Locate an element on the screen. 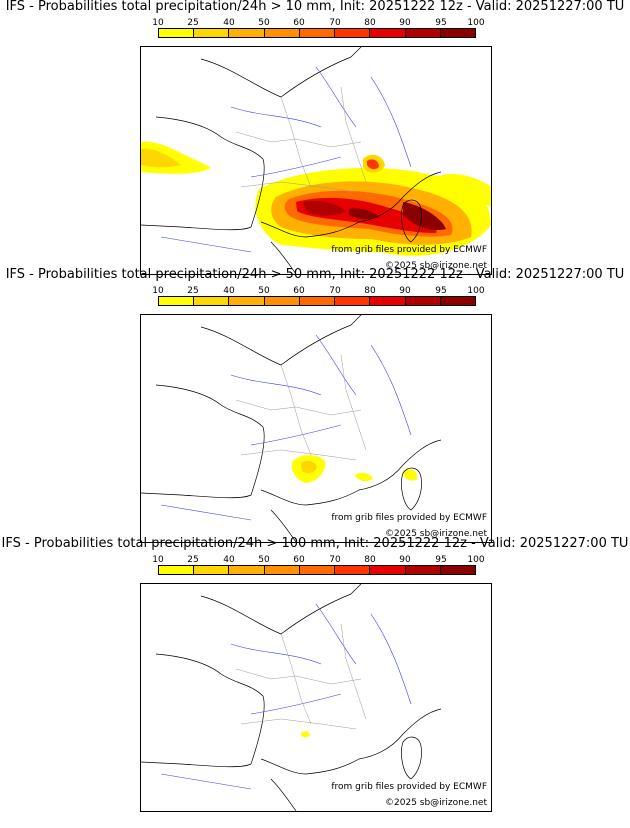 This screenshot has width=630, height=828. map-100mm is located at coordinates (291, 697).